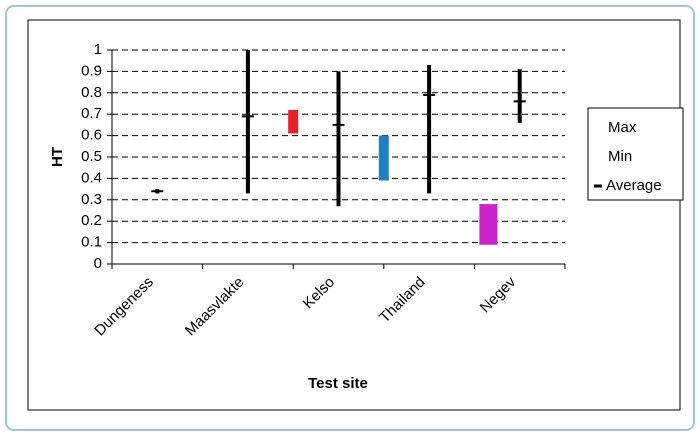 The width and height of the screenshot is (700, 441). I want to click on y-tick-label: 0.1, so click(91, 242).